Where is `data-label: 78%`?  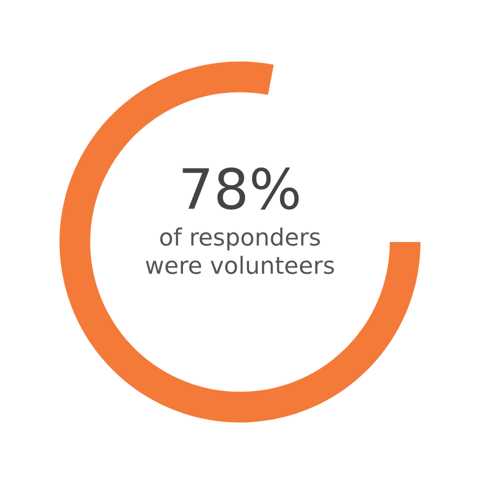 data-label: 78% is located at coordinates (240, 189).